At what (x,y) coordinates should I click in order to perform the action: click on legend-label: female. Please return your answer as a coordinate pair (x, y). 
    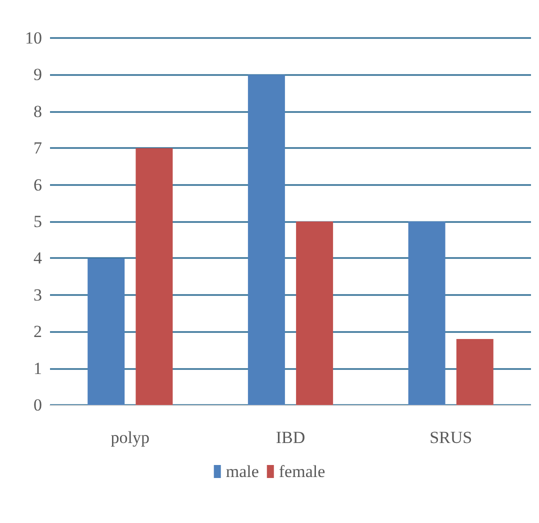
    Looking at the image, I should click on (302, 471).